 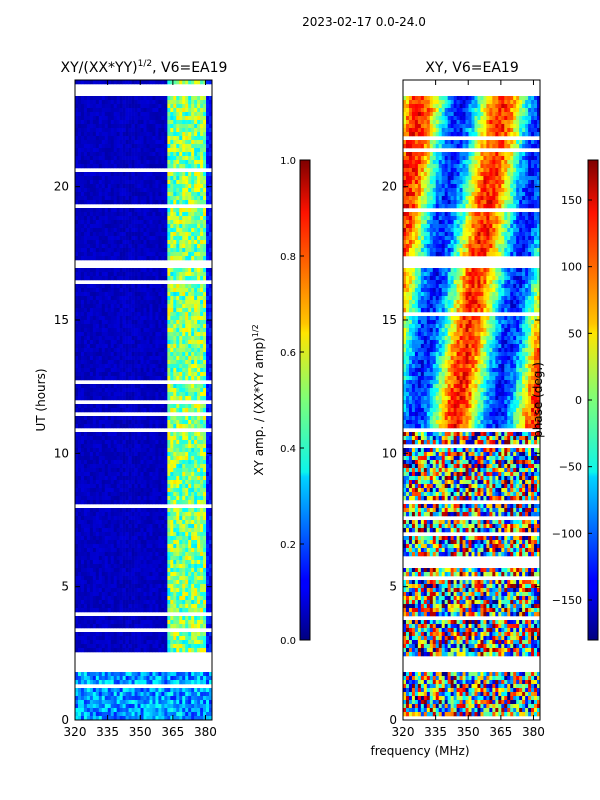 What do you see at coordinates (288, 449) in the screenshot?
I see `colorbar-tick-label: 0.4` at bounding box center [288, 449].